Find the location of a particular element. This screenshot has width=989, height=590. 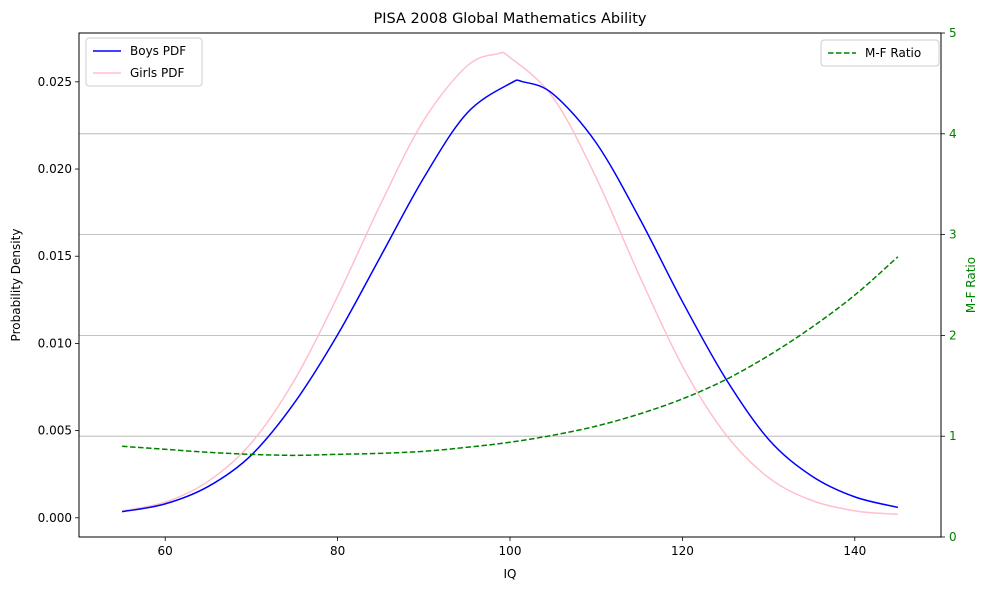

y-tick-label: 0.015 is located at coordinates (55, 256).